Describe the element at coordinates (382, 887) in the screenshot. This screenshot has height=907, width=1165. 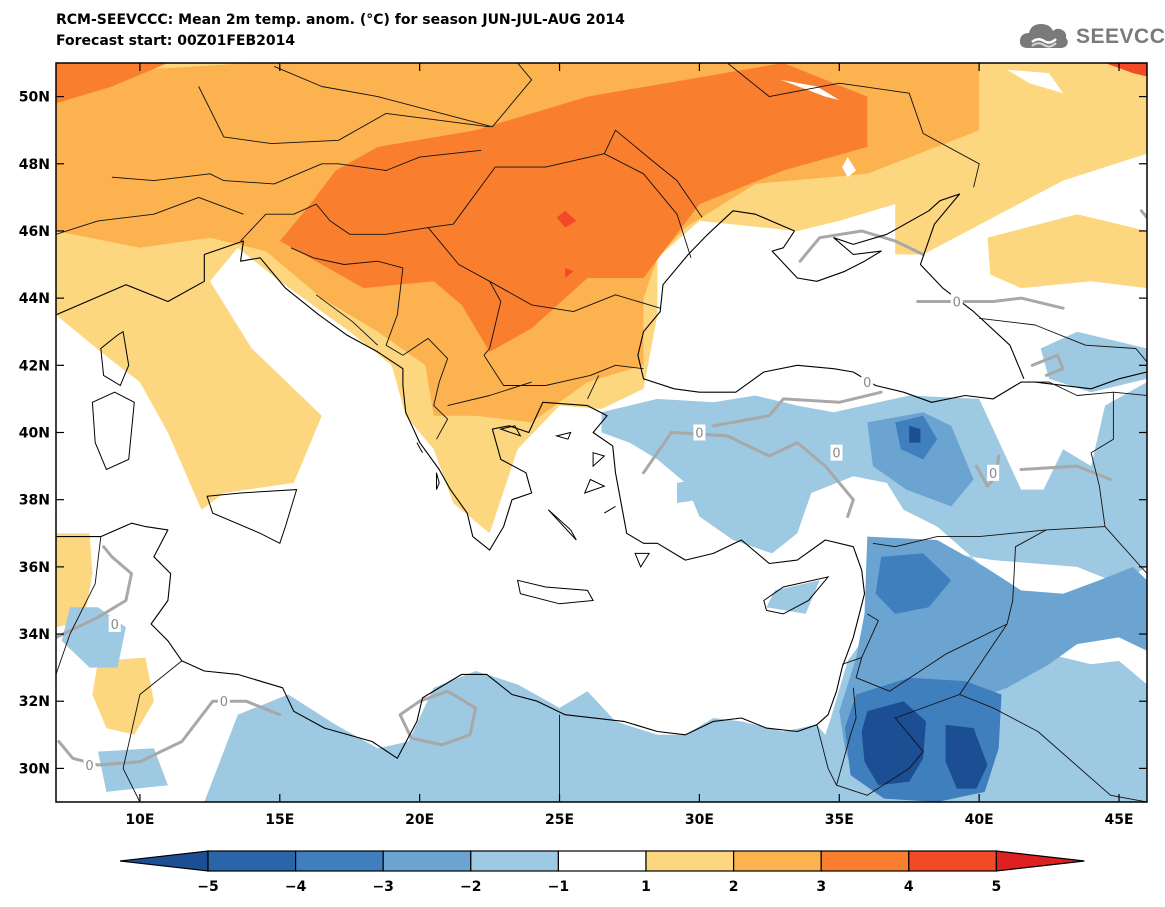
I see `colorbar-label: −3` at that location.